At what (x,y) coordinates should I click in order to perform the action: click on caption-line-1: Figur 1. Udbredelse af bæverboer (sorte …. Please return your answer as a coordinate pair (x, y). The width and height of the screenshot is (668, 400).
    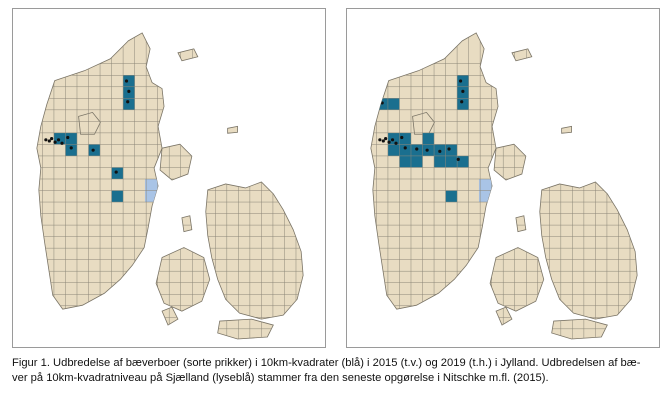
    Looking at the image, I should click on (326, 363).